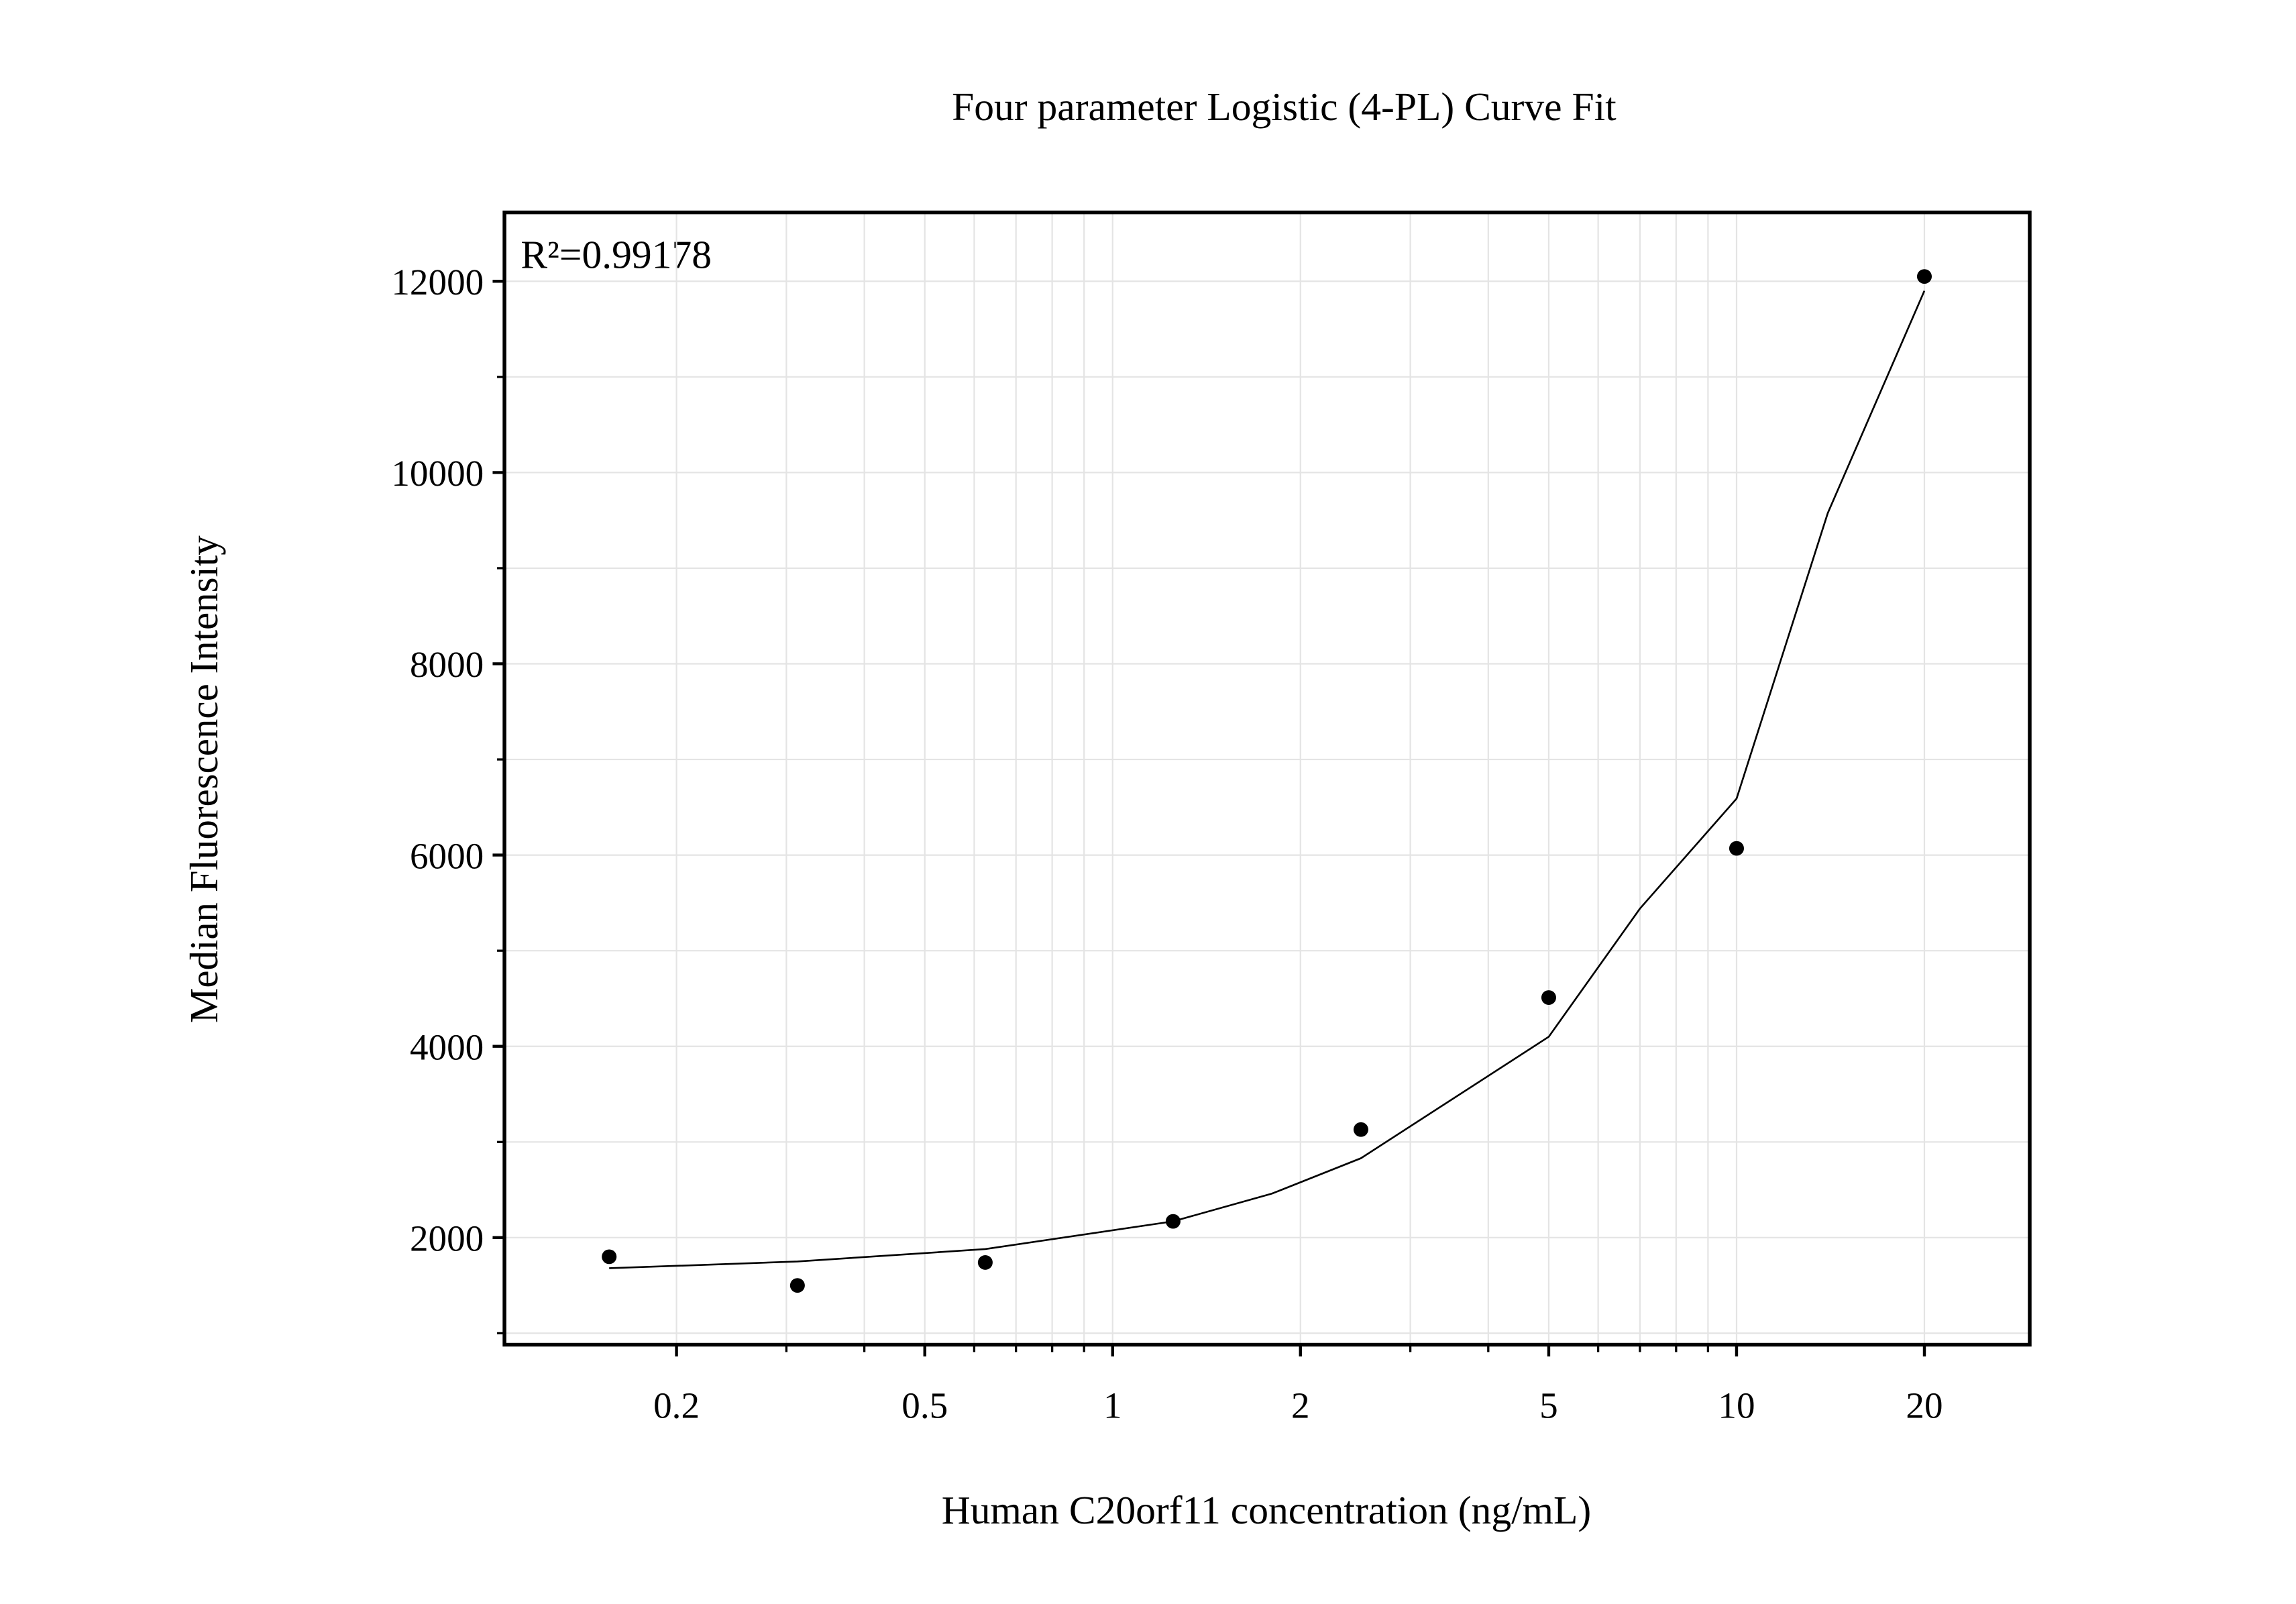 The width and height of the screenshot is (2296, 1604). I want to click on y-tick-label: 4000, so click(447, 1047).